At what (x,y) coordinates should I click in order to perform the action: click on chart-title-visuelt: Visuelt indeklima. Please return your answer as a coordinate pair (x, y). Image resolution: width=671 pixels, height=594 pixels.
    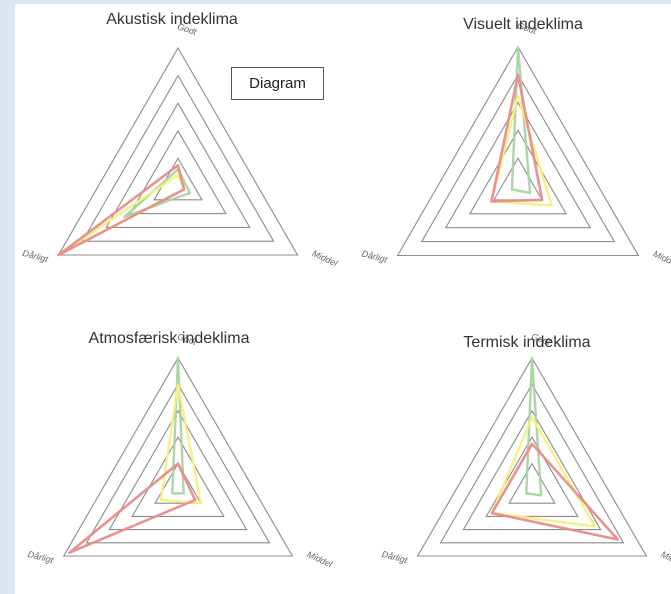
    Looking at the image, I should click on (523, 24).